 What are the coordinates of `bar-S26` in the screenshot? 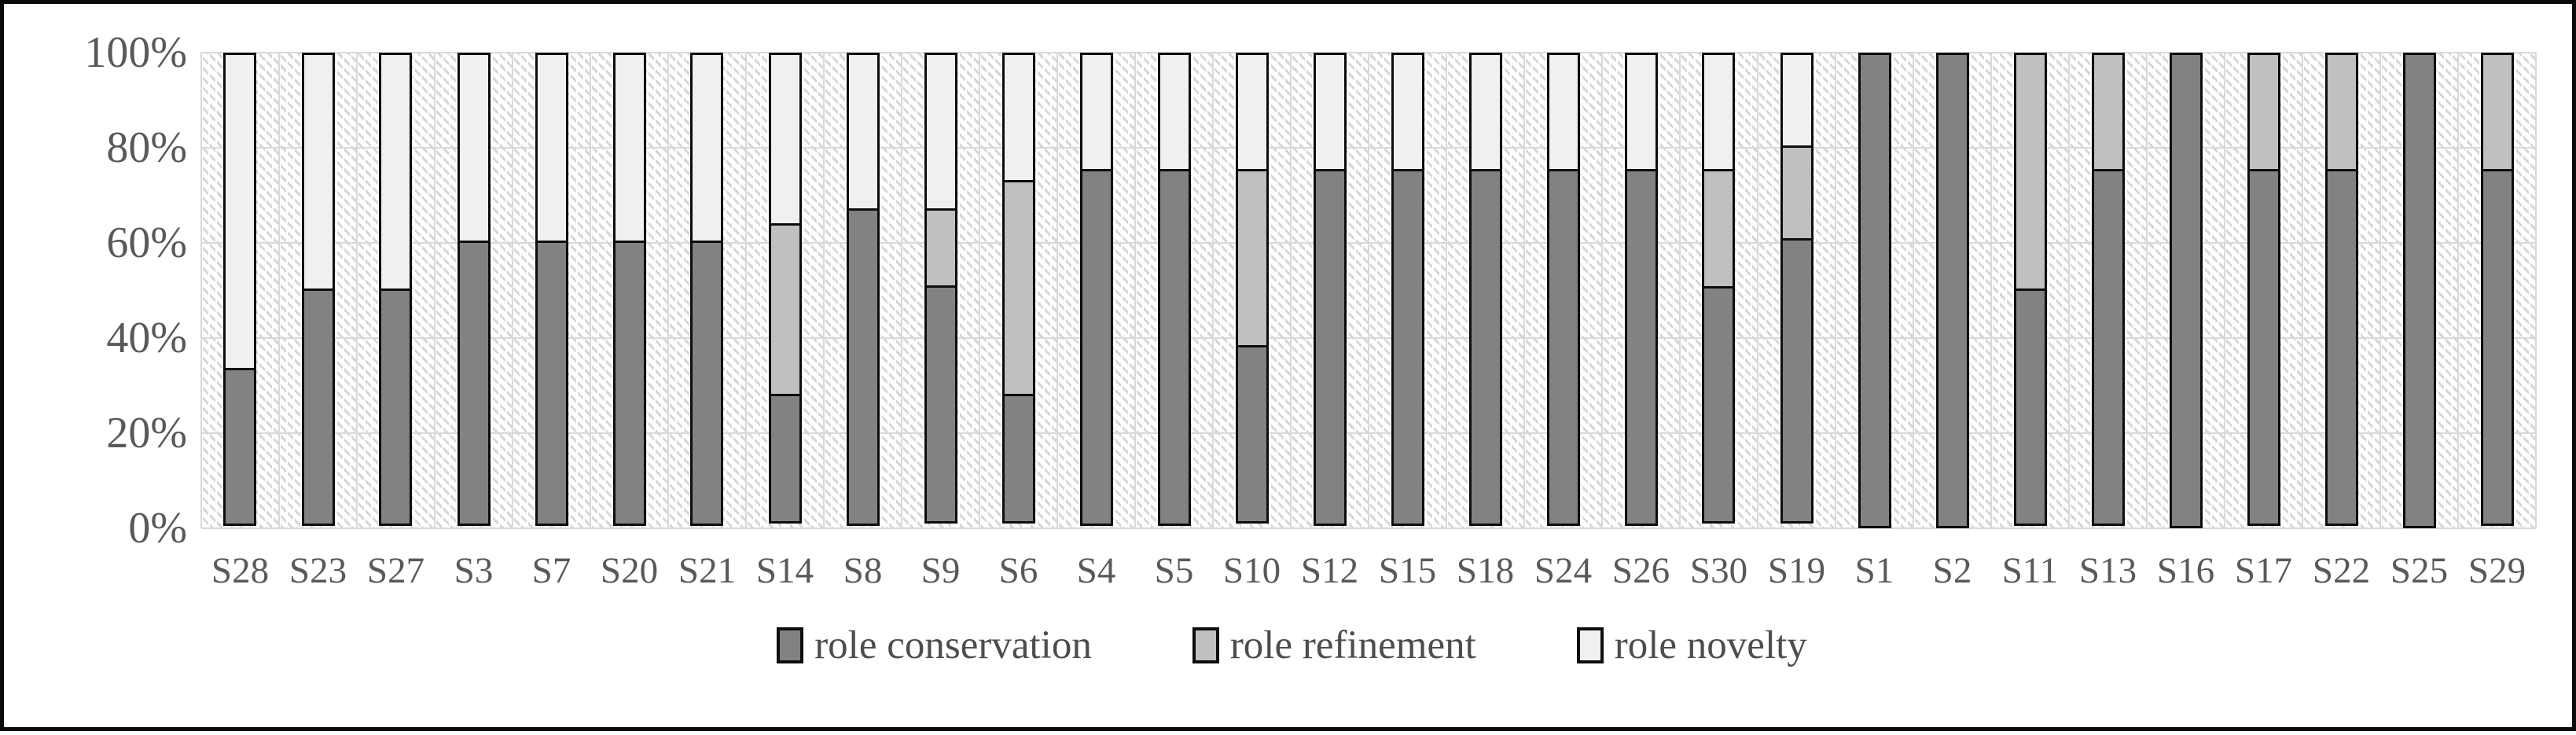 It's located at (1641, 291).